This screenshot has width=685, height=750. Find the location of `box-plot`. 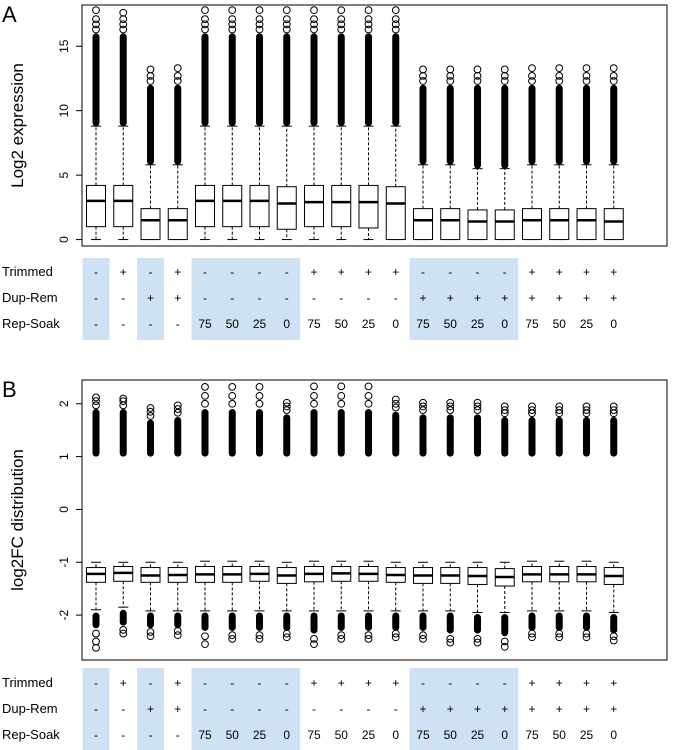

box-plot is located at coordinates (586, 522).